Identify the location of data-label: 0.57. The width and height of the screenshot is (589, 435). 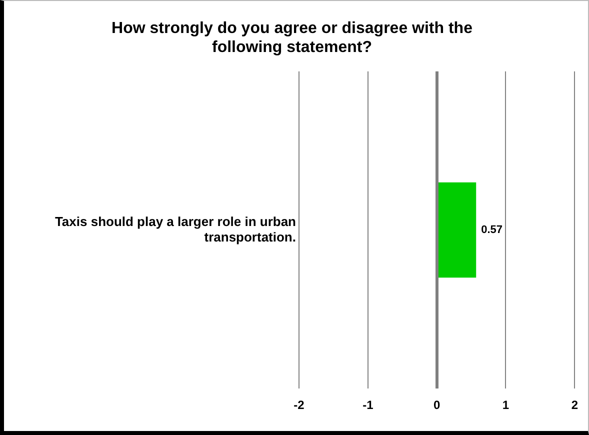
(492, 230).